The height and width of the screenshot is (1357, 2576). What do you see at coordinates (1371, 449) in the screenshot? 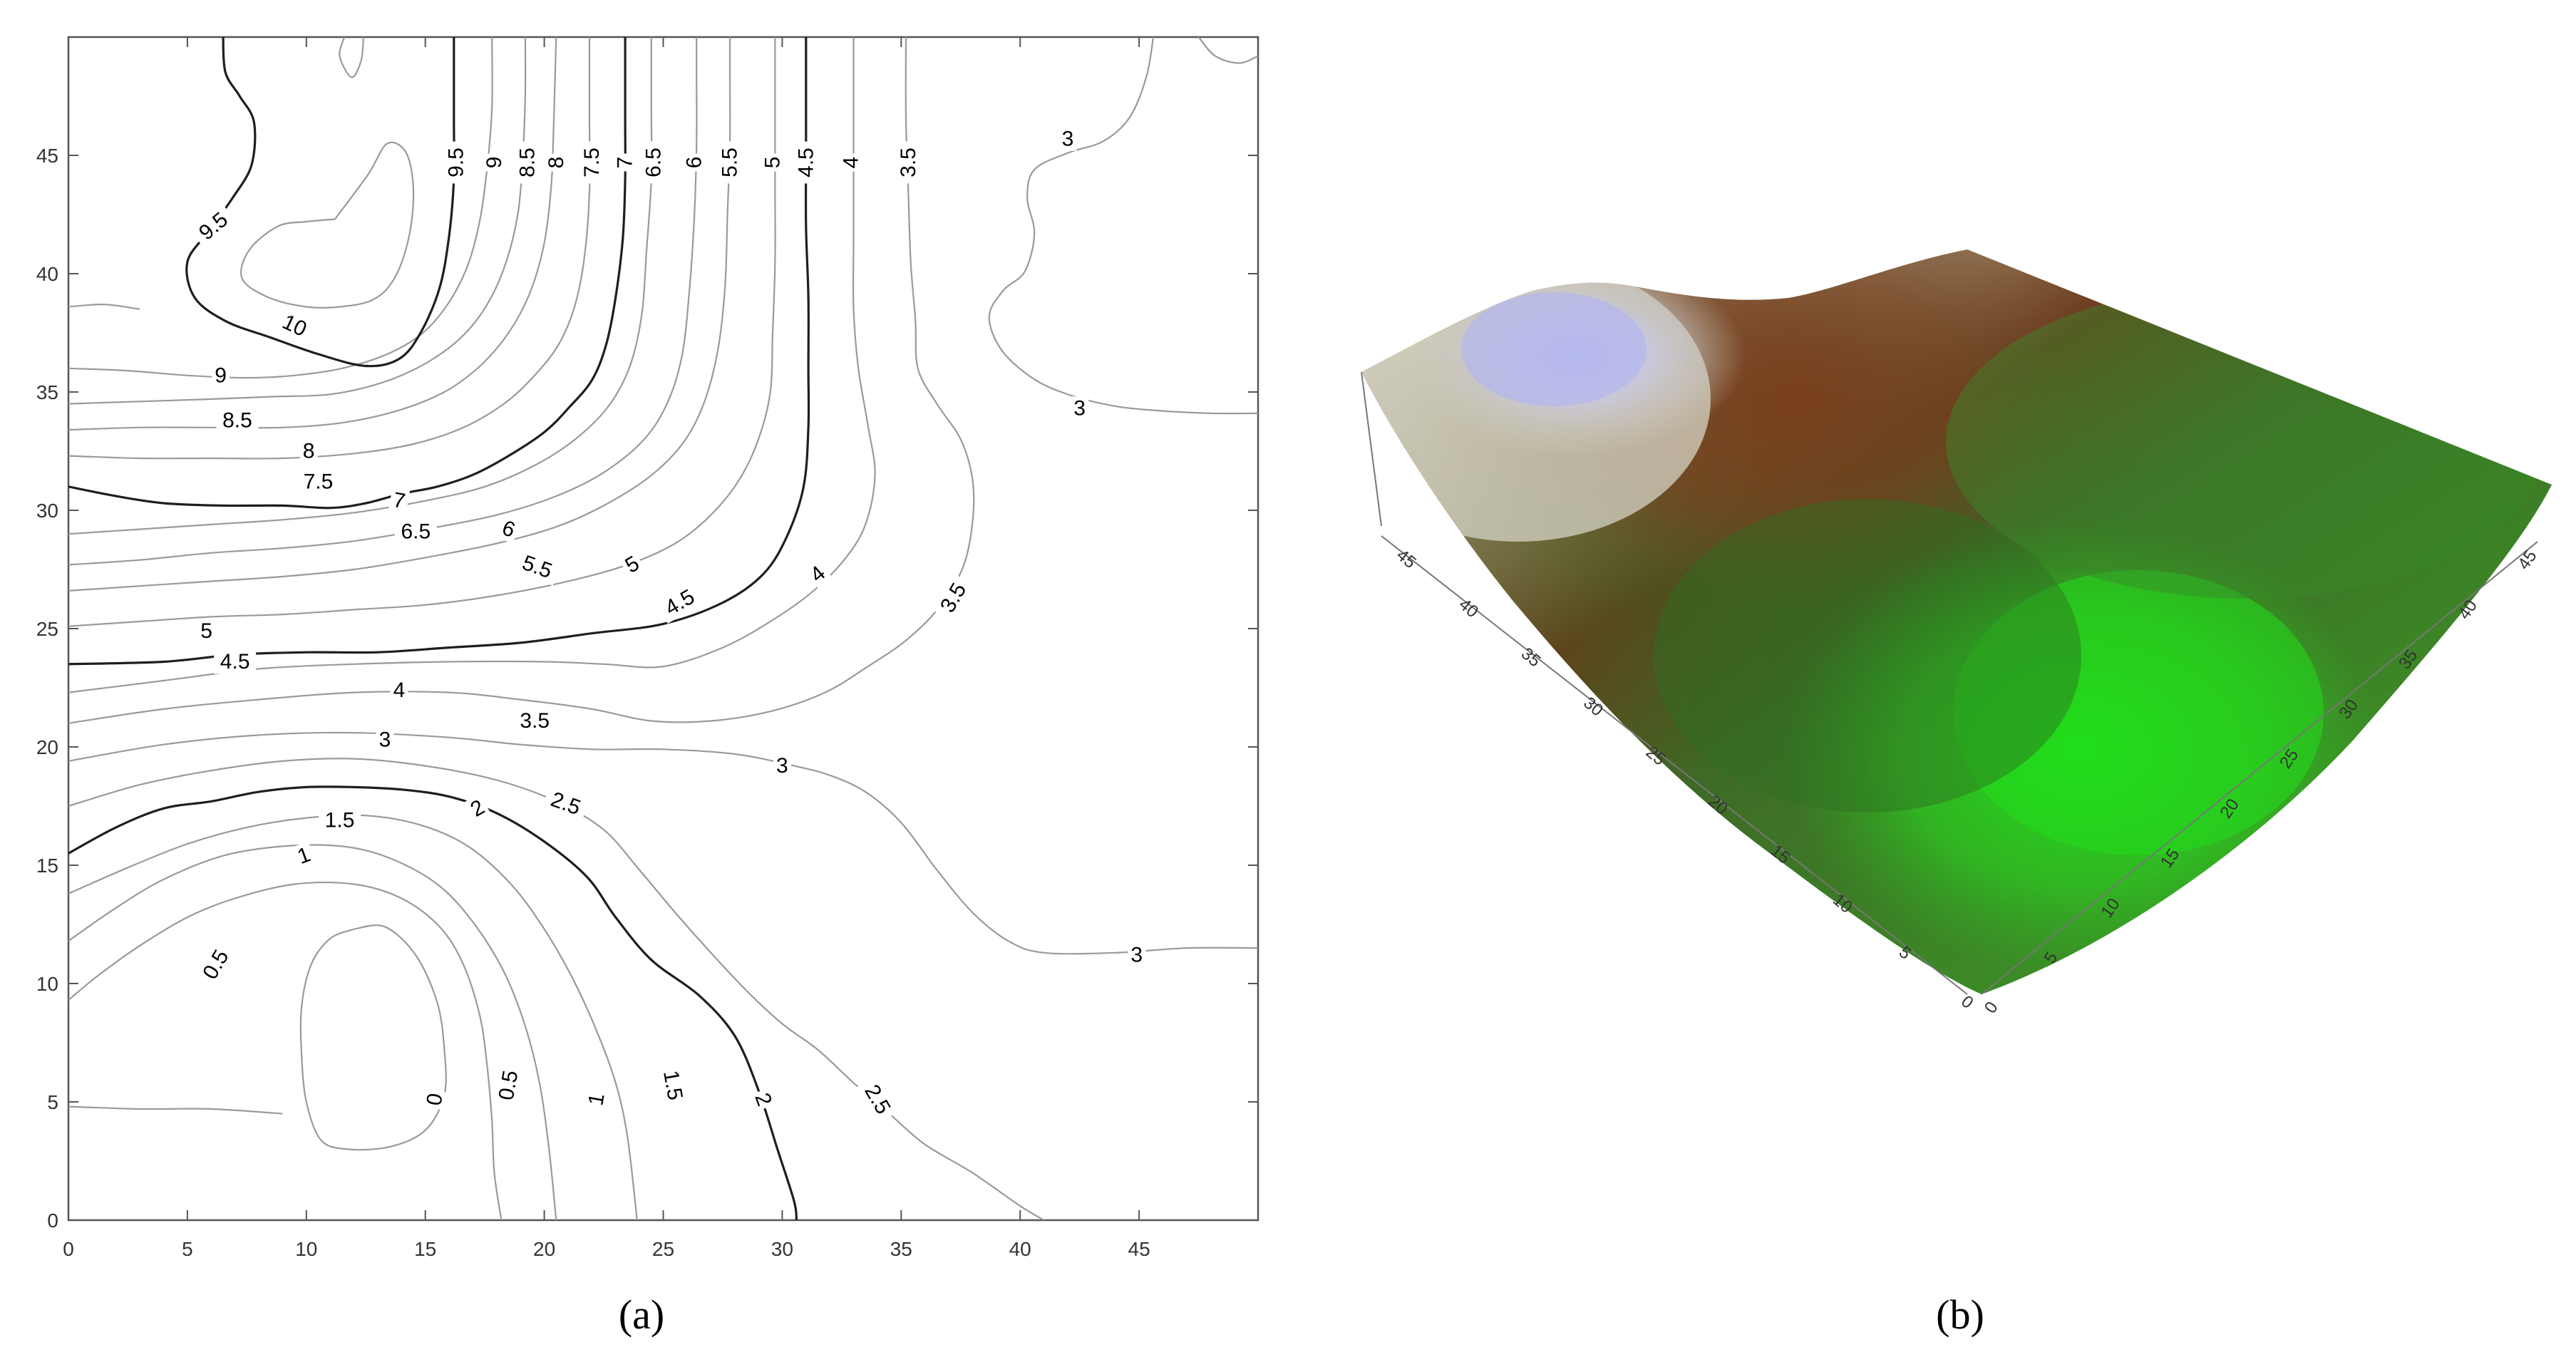
I see `z-axis` at bounding box center [1371, 449].